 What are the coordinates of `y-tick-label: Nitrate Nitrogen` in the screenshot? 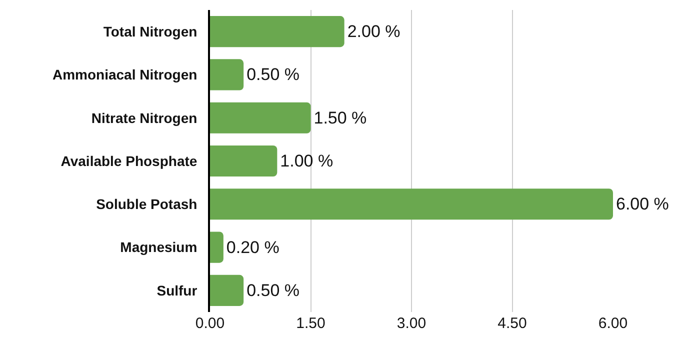 It's located at (144, 118).